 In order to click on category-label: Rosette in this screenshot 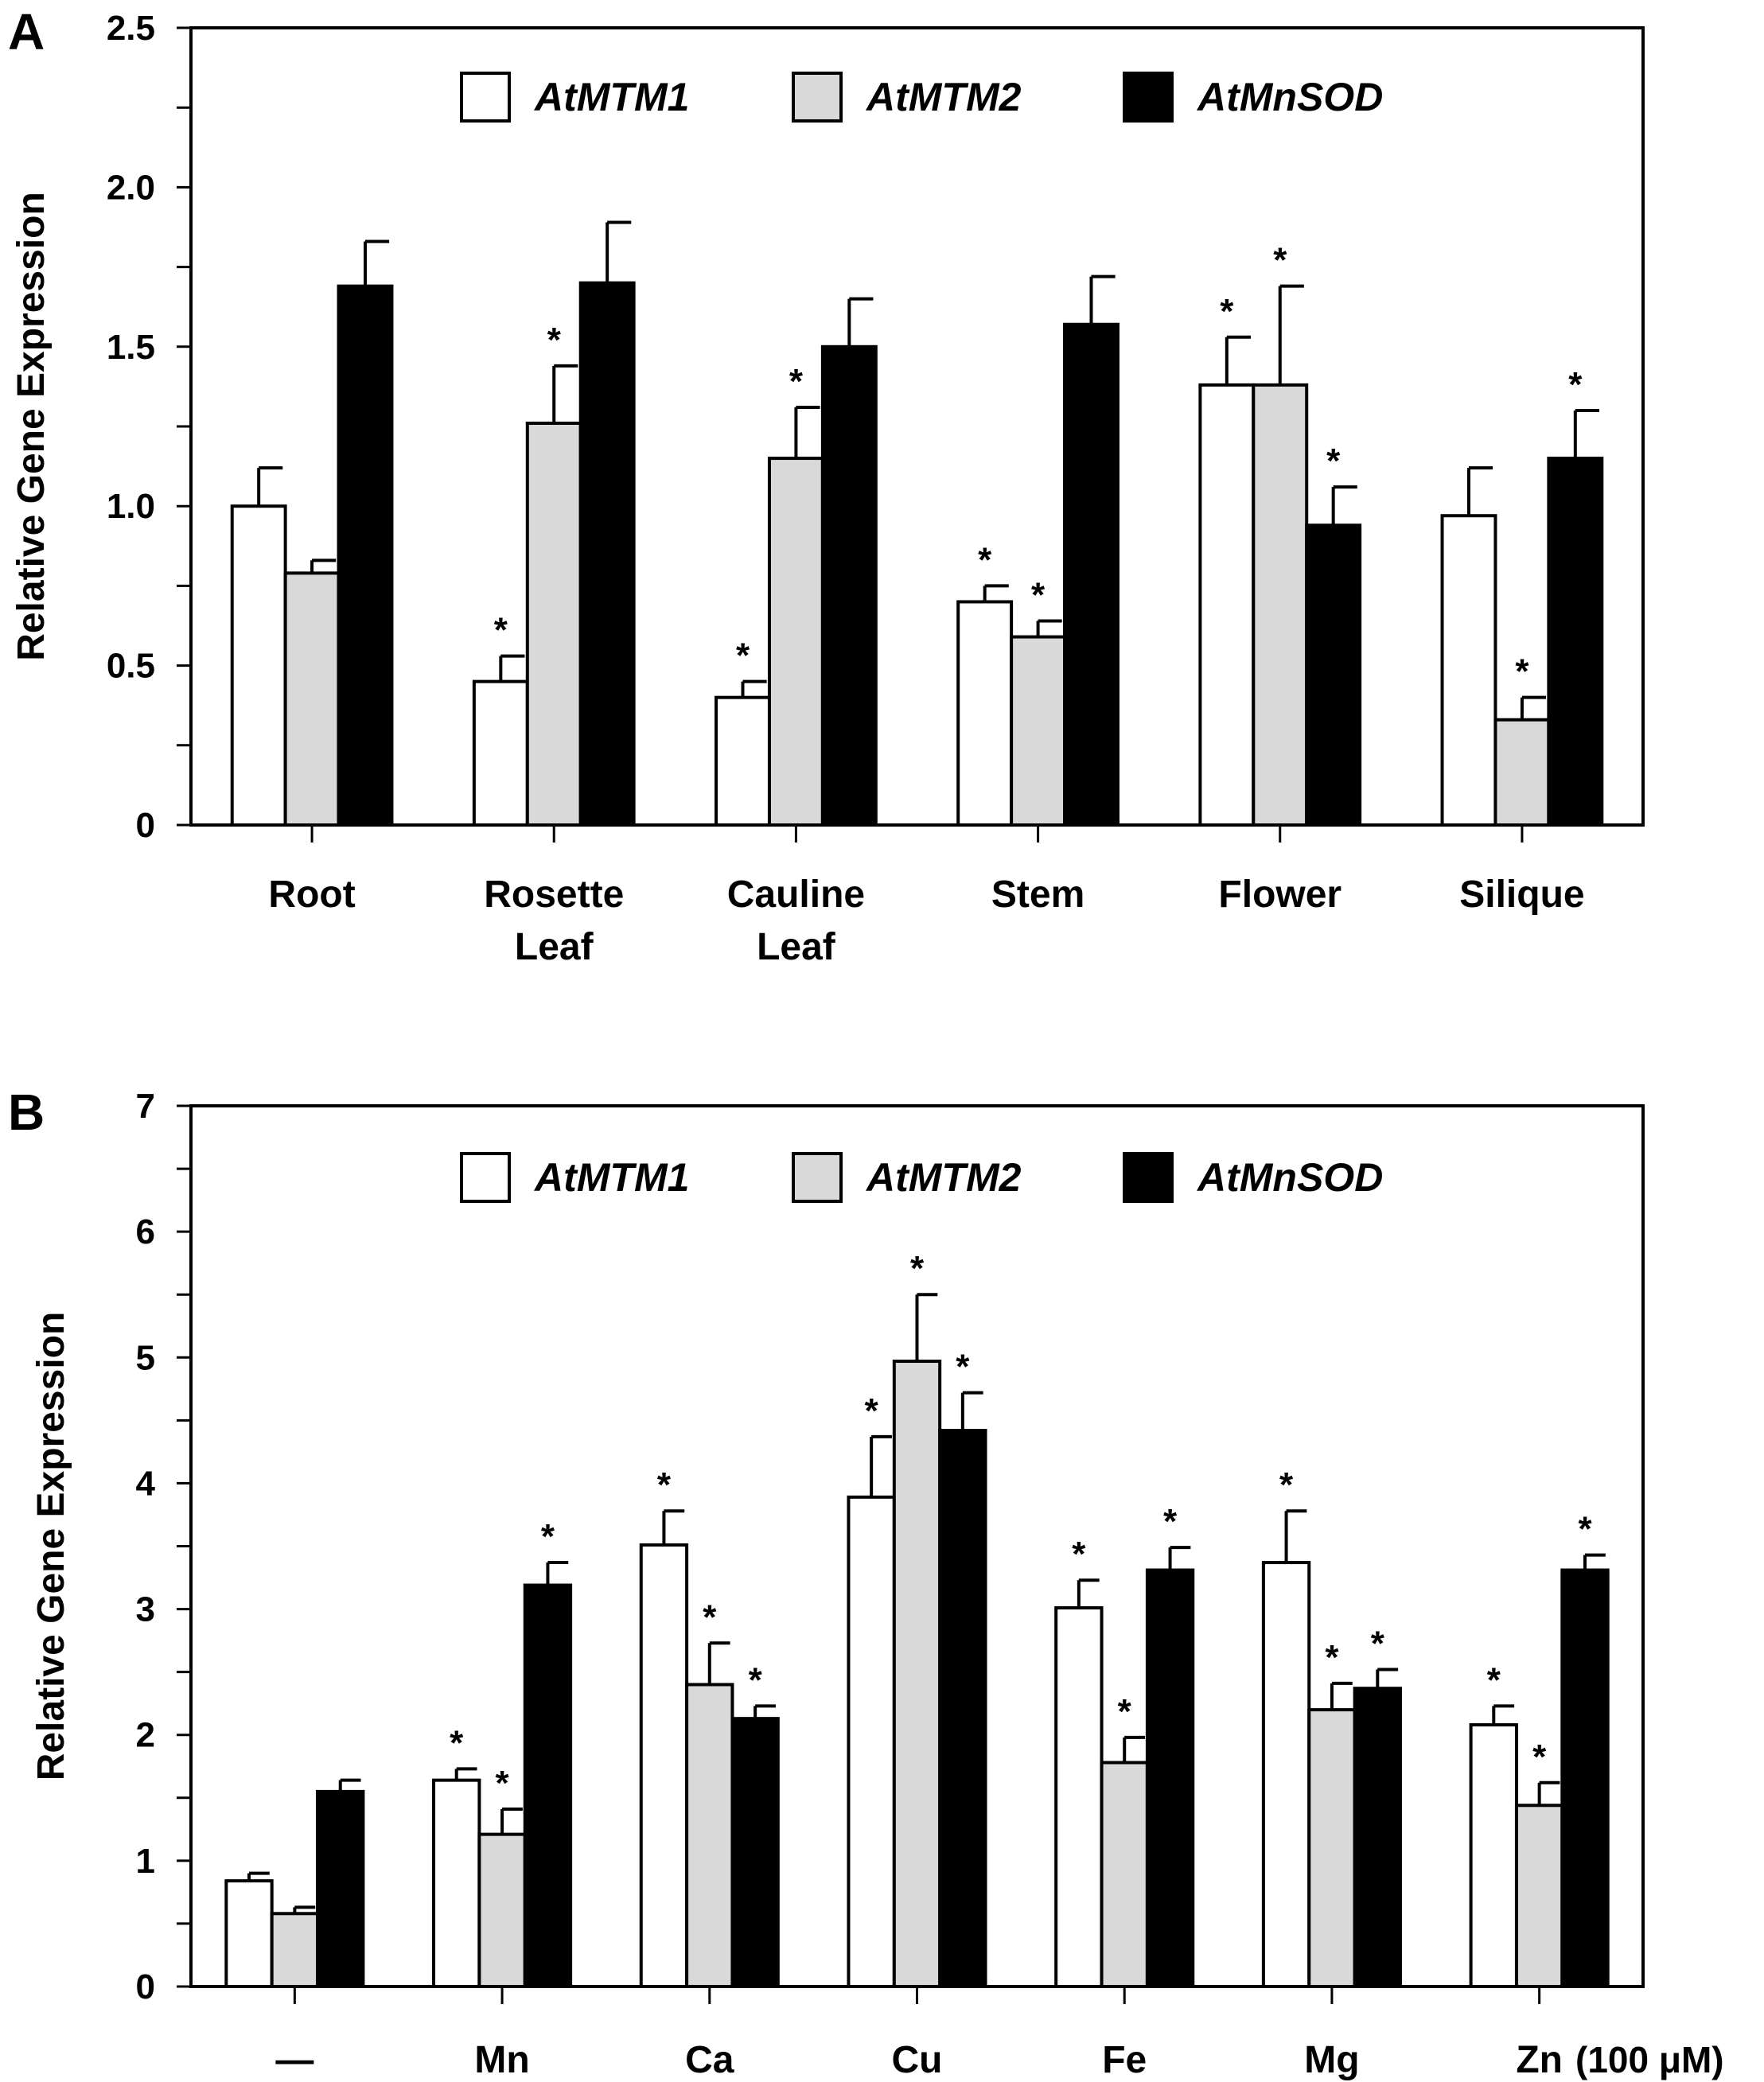, I will do `click(554, 895)`.